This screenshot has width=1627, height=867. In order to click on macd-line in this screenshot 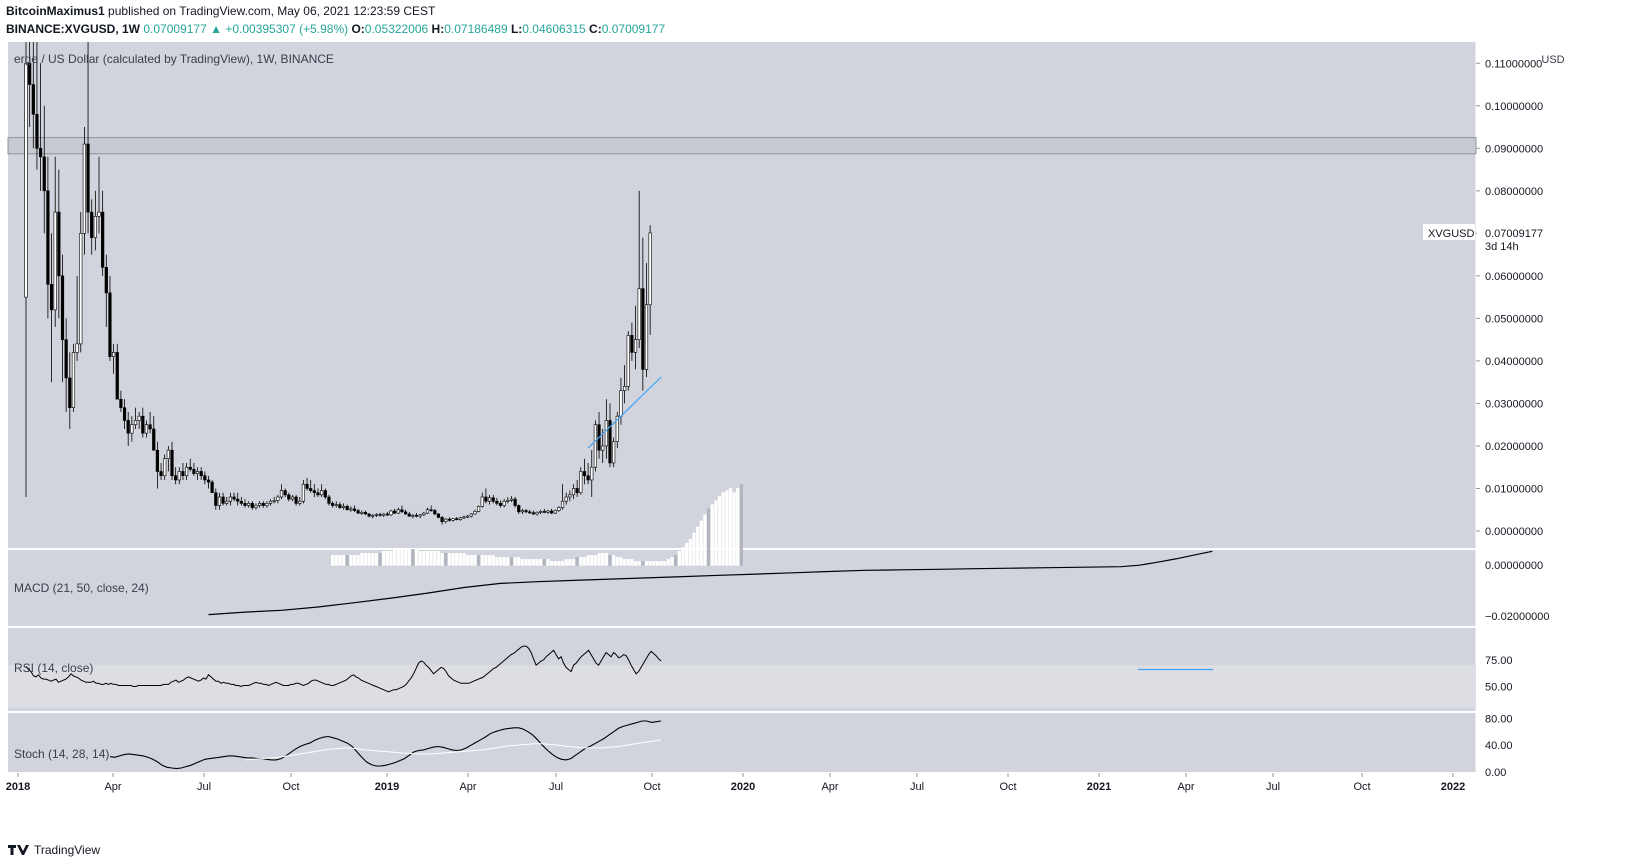, I will do `click(710, 583)`.